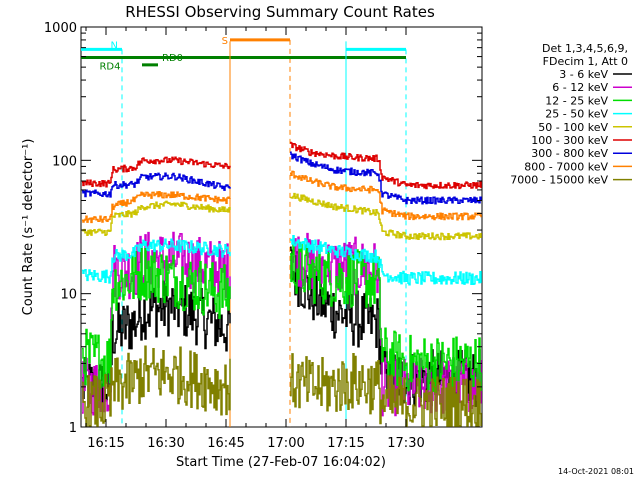 The image size is (640, 480). Describe the element at coordinates (596, 471) in the screenshot. I see `timestamp: 14-Oct-2021 08:01` at that location.